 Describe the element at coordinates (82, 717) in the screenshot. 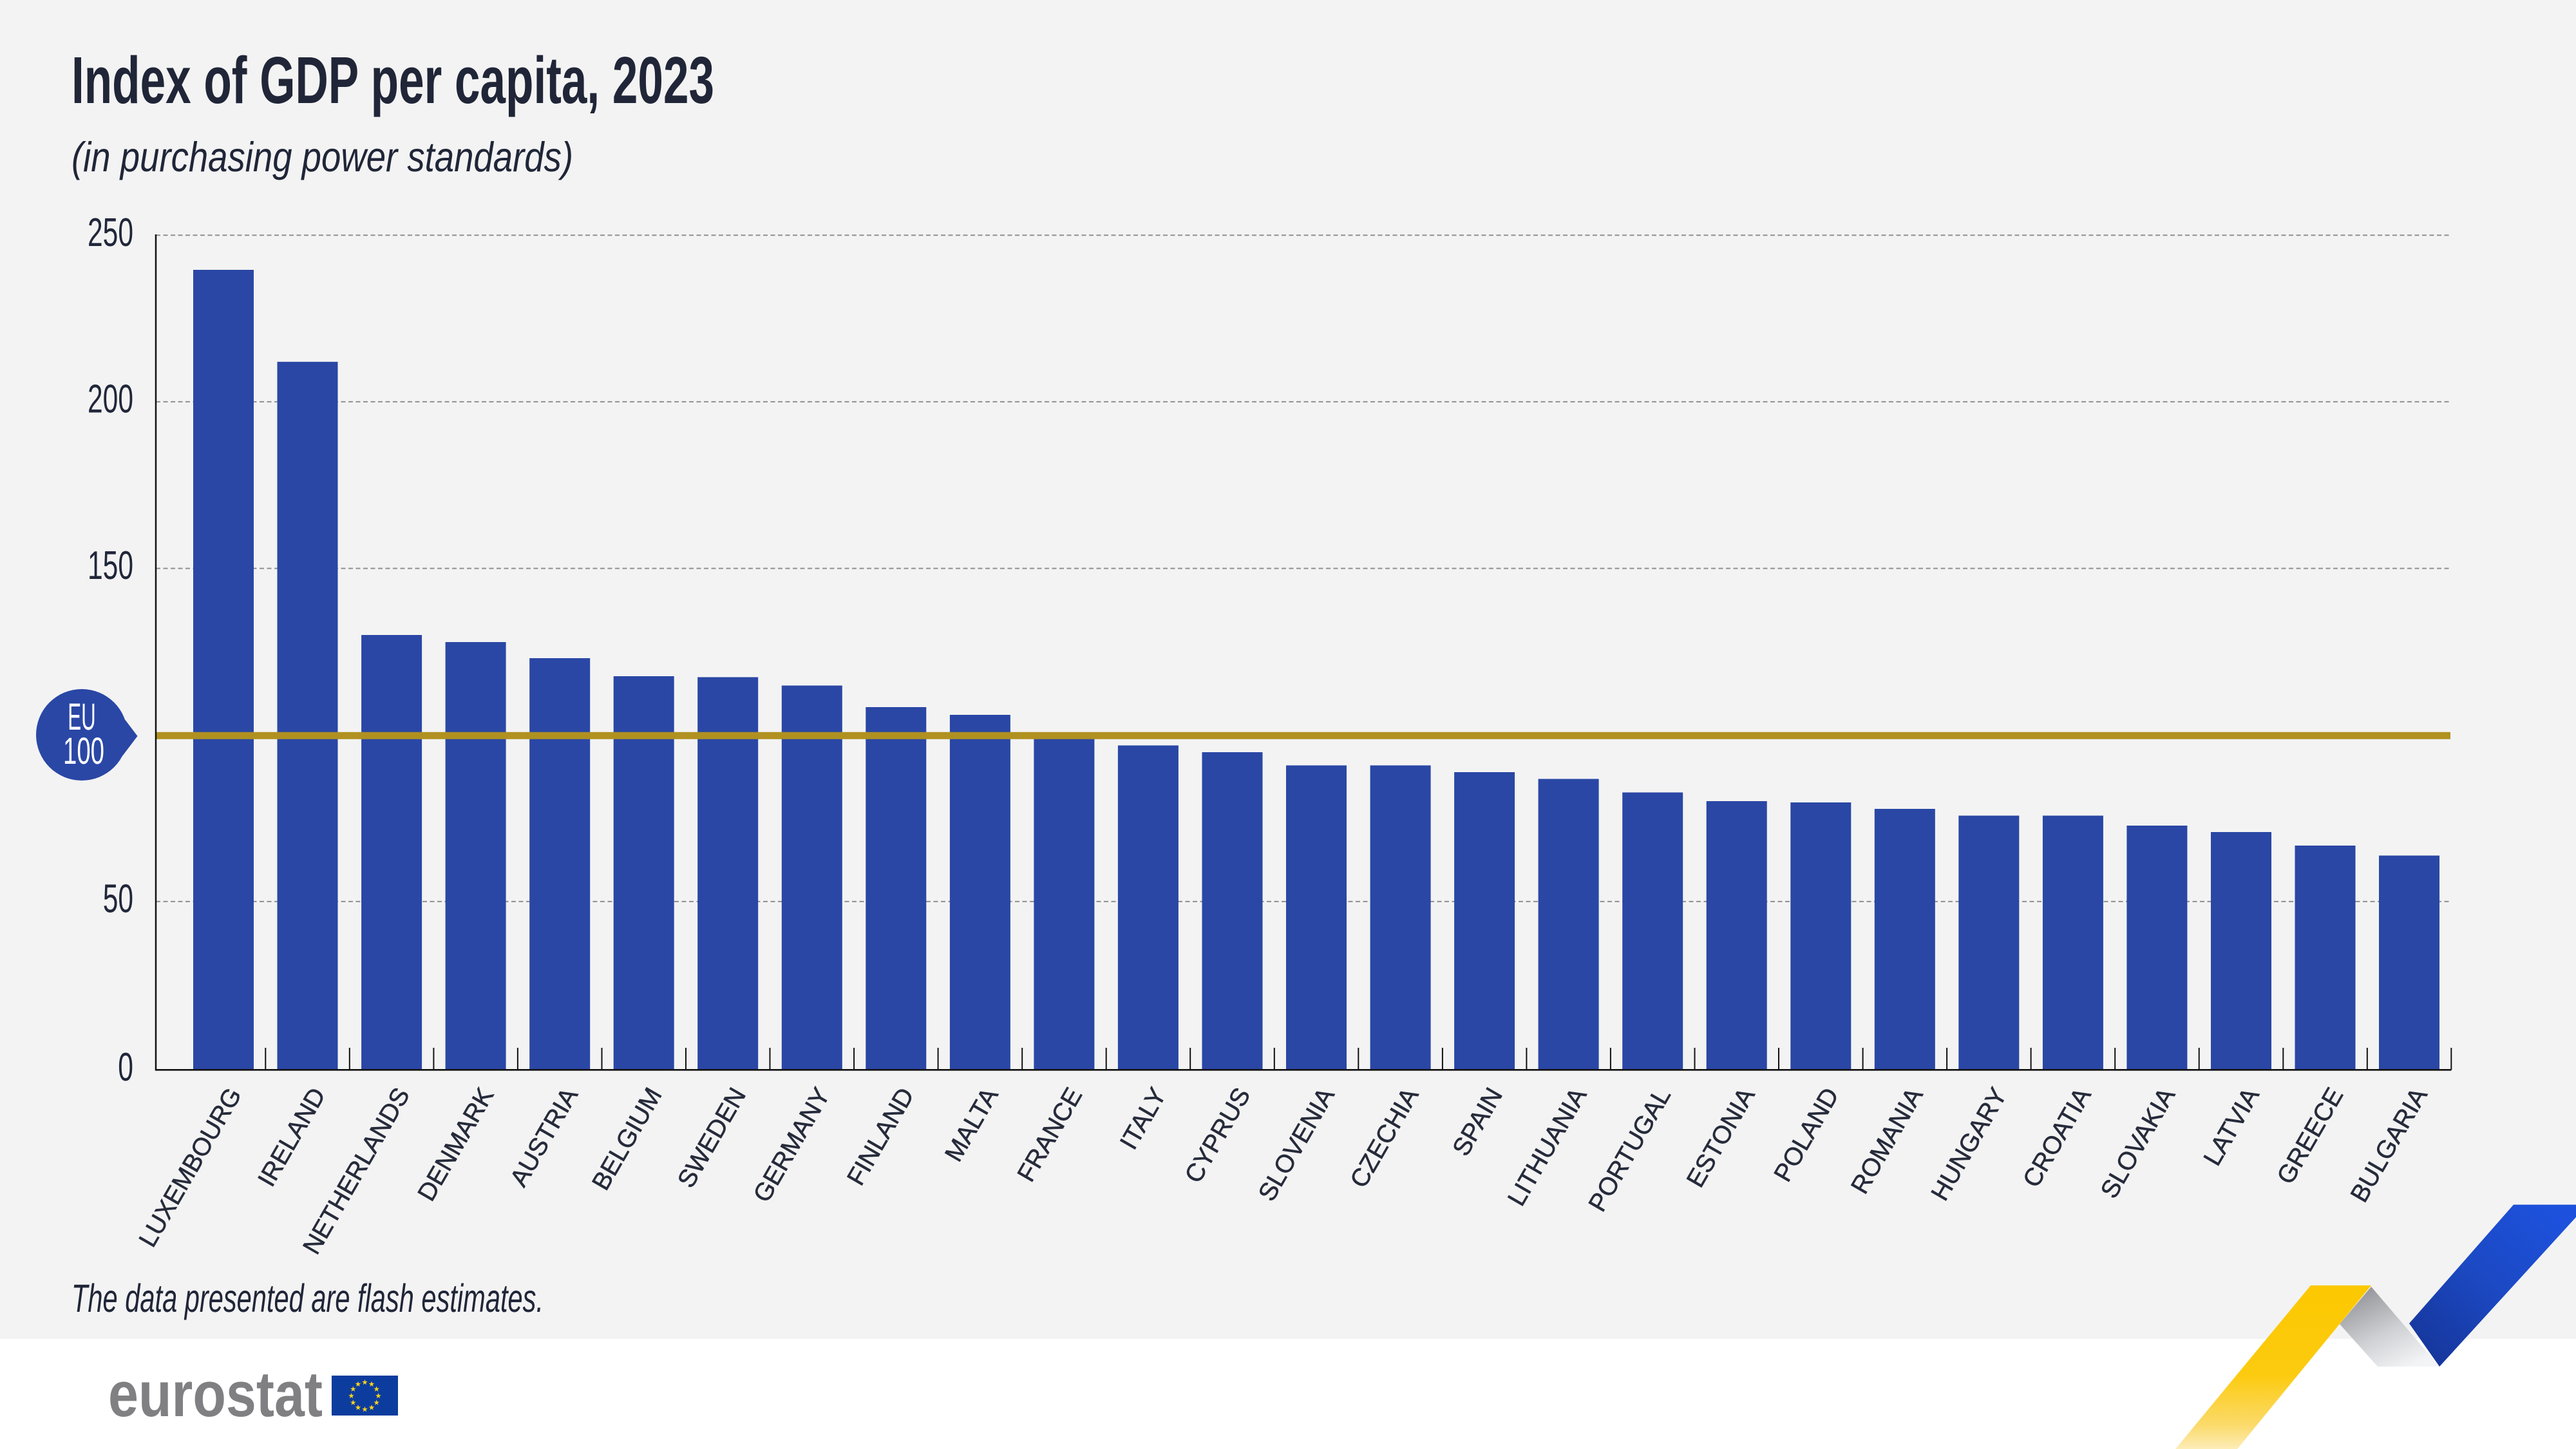

I see `svg-text: EU` at that location.